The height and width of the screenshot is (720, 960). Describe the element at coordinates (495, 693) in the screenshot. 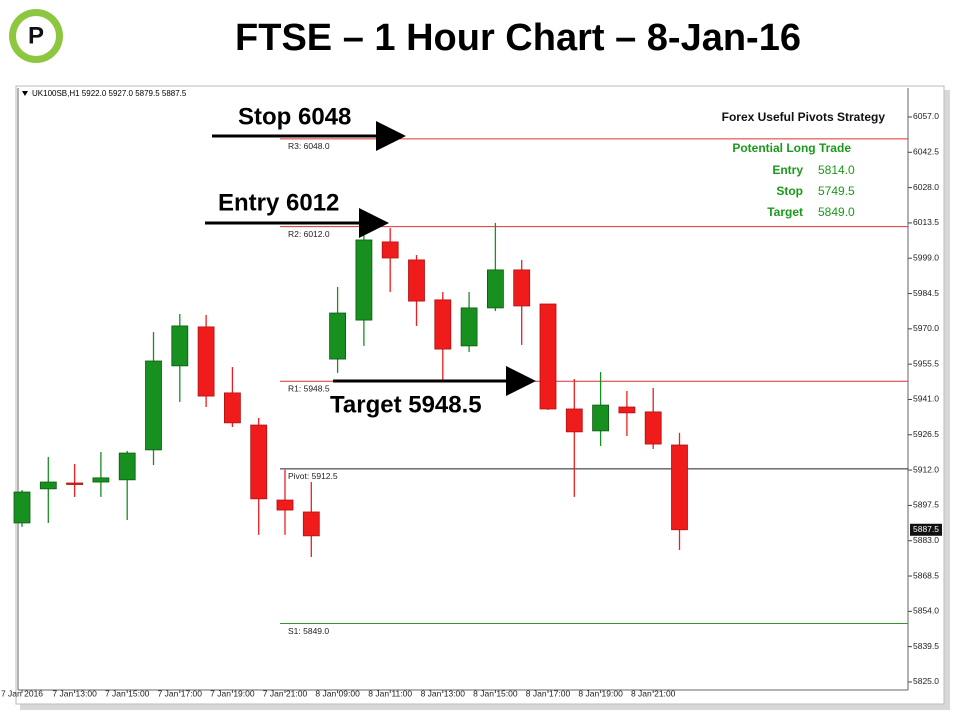

I see `x-tick-label: 8 Jan 15:00` at that location.